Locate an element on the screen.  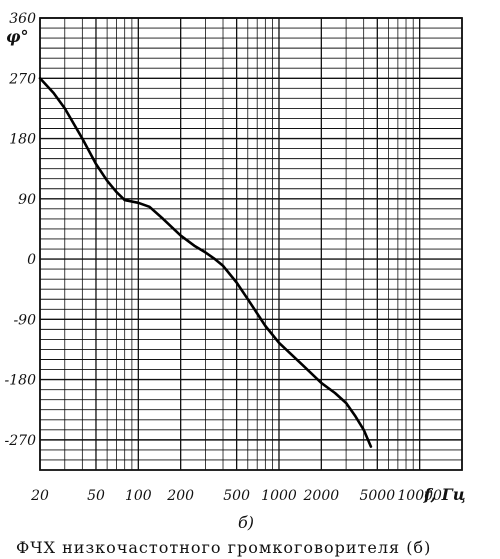
y-tick-label: 180 is located at coordinates (22, 140).